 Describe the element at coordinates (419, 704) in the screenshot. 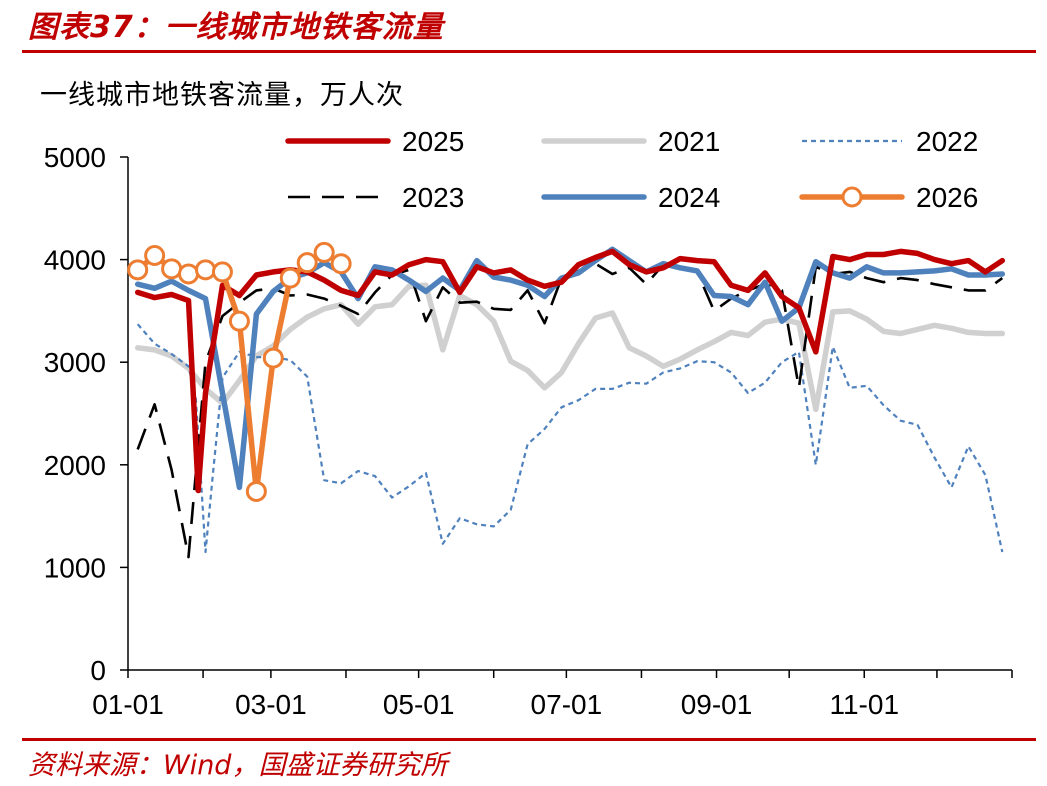

I see `x-tick-label: 05-01` at that location.